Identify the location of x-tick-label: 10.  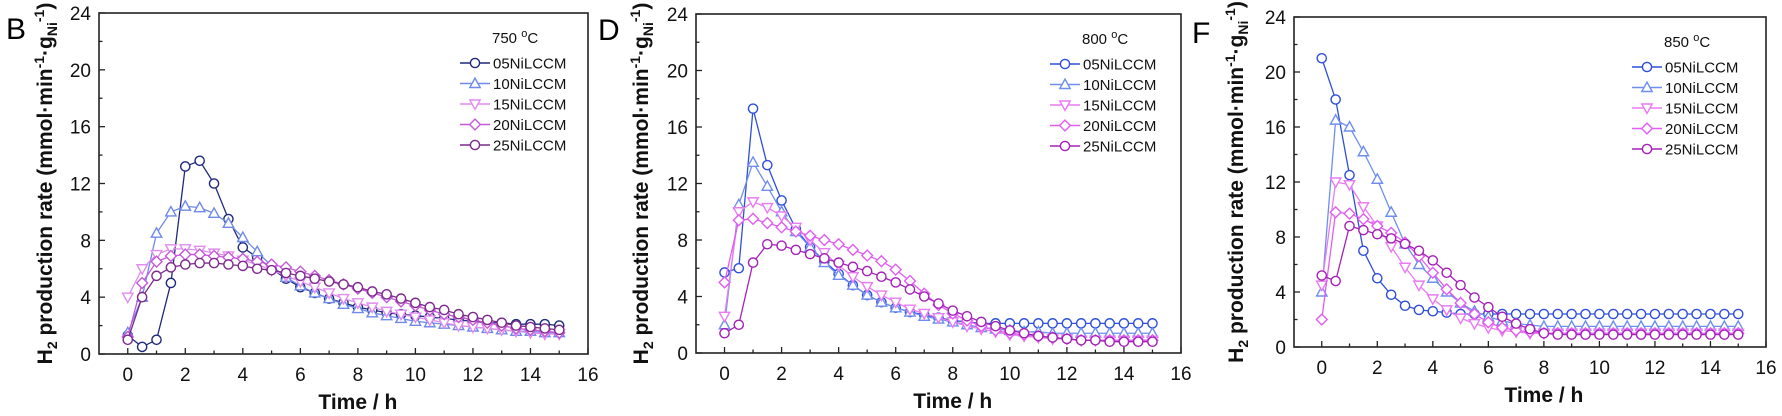
(415, 375).